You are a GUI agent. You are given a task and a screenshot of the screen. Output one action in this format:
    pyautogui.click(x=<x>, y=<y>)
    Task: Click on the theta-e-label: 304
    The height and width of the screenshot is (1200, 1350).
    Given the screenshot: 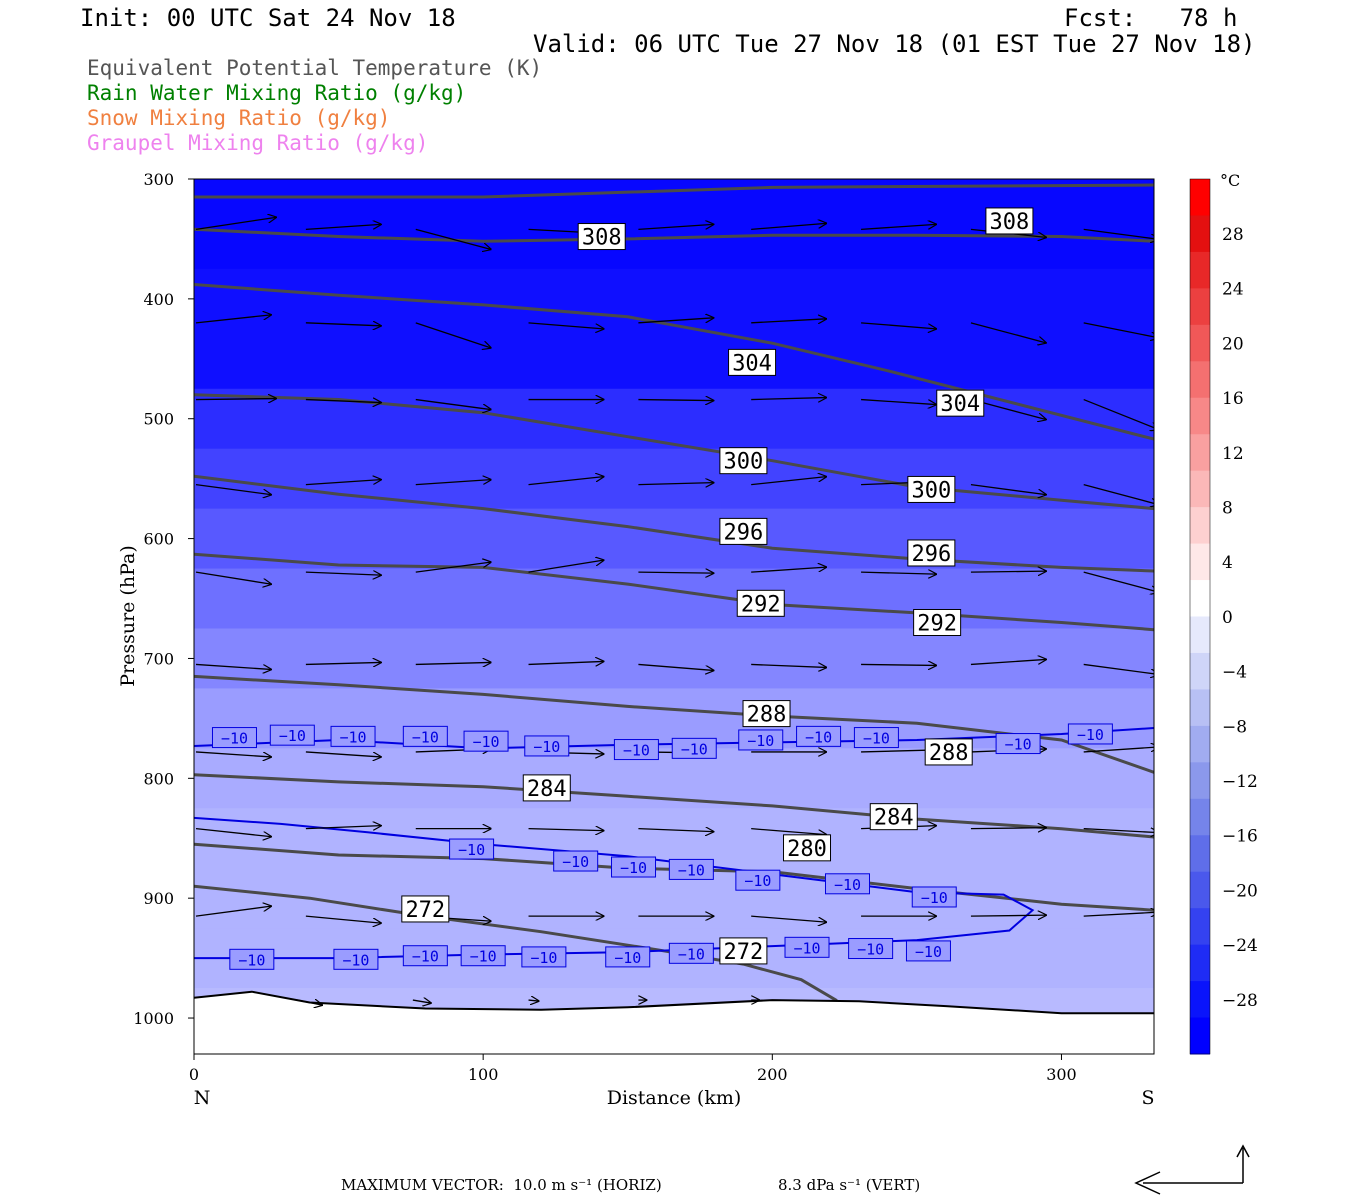 What is the action you would take?
    pyautogui.click(x=752, y=363)
    